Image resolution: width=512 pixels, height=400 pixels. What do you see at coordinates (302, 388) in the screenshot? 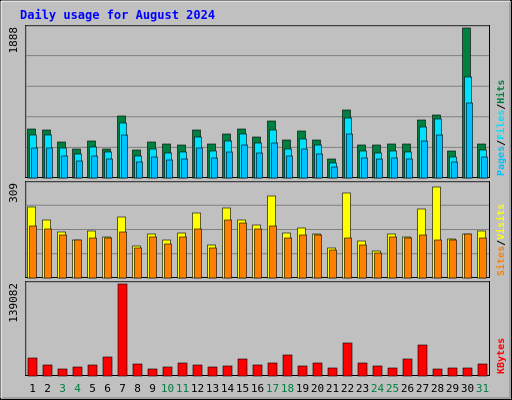
I see `x-tick-label: 19` at bounding box center [302, 388].